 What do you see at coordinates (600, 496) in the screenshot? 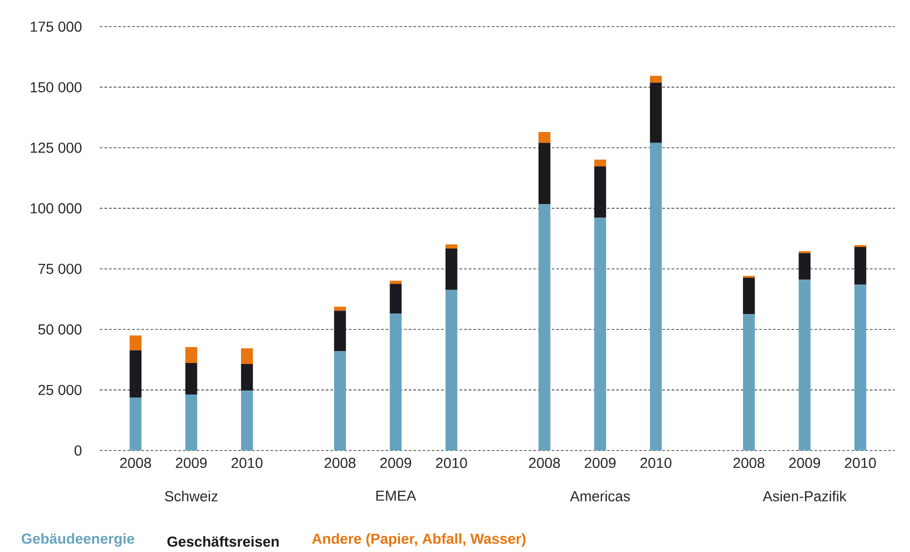
I see `text: Americas` at bounding box center [600, 496].